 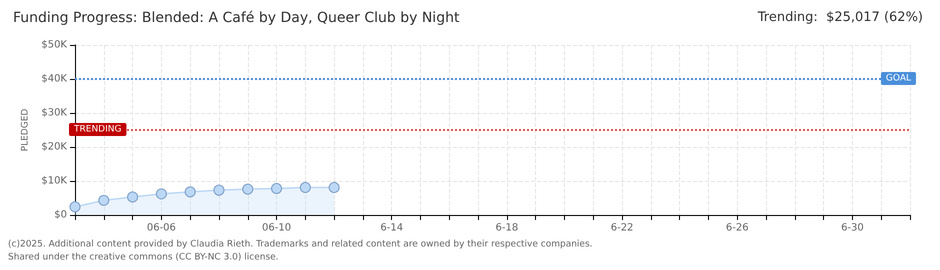 What do you see at coordinates (277, 228) in the screenshot?
I see `x-tick-label: 06-10` at bounding box center [277, 228].